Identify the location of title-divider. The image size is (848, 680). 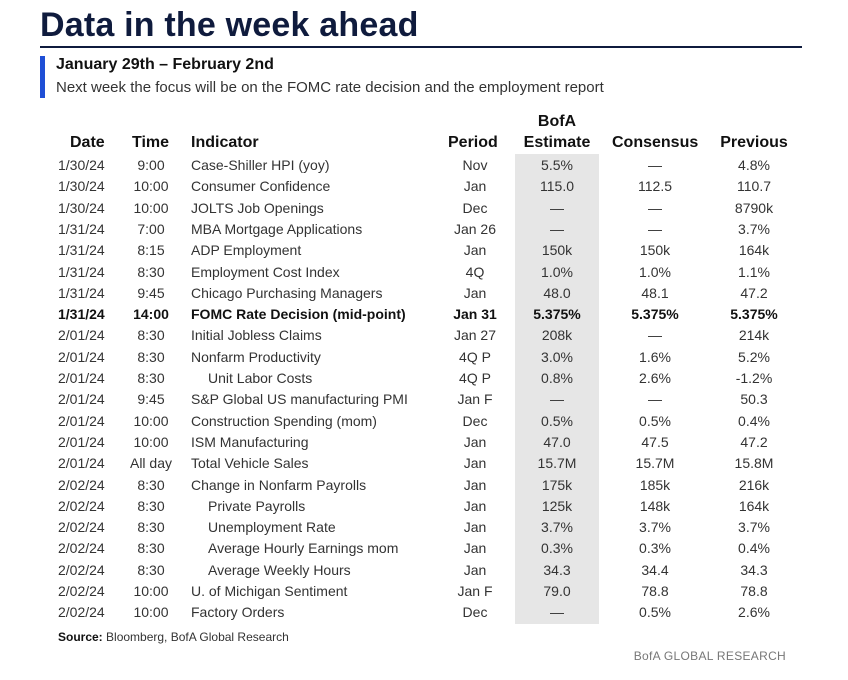
(421, 47).